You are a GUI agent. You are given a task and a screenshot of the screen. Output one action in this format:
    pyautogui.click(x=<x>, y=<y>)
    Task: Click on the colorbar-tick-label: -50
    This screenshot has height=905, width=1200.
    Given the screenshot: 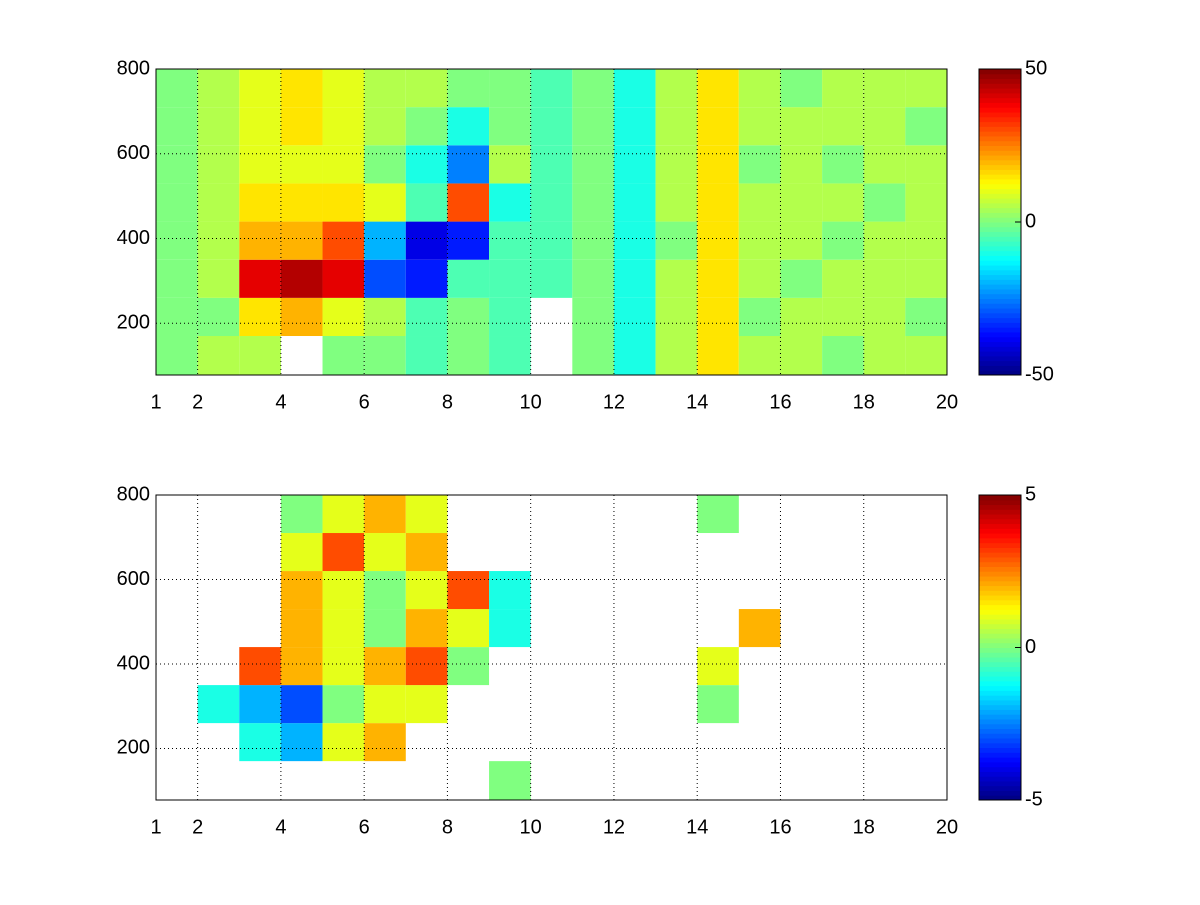 What is the action you would take?
    pyautogui.click(x=1039, y=374)
    